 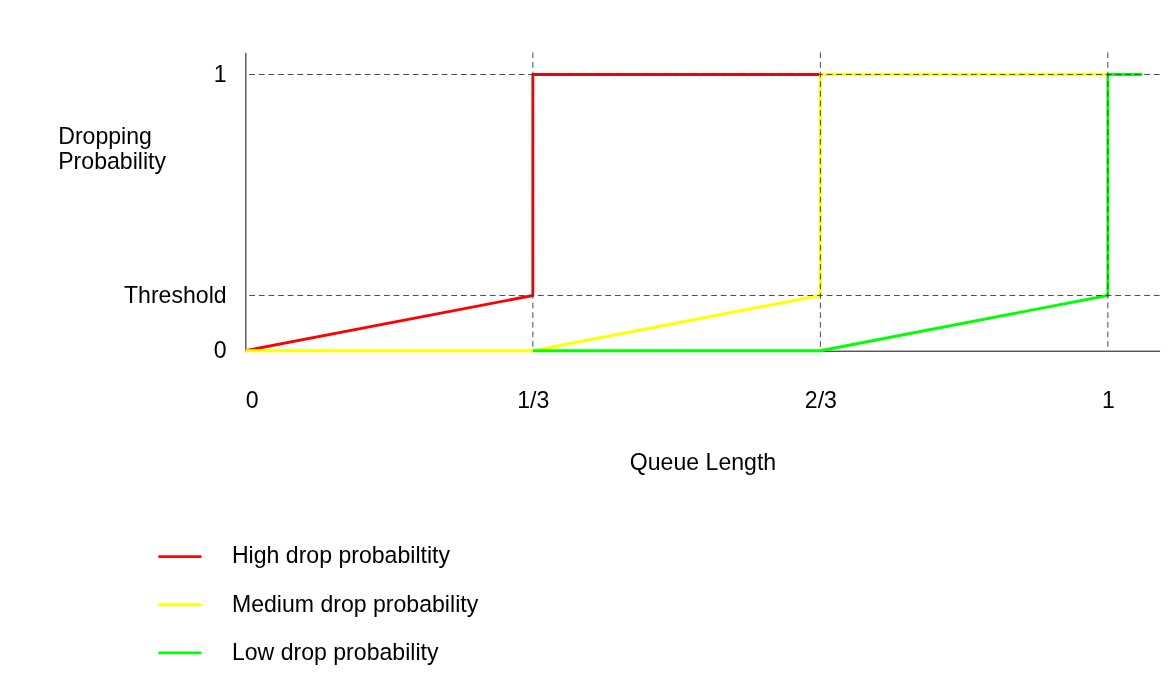 What do you see at coordinates (533, 399) in the screenshot?
I see `x-tick-label: 1/3` at bounding box center [533, 399].